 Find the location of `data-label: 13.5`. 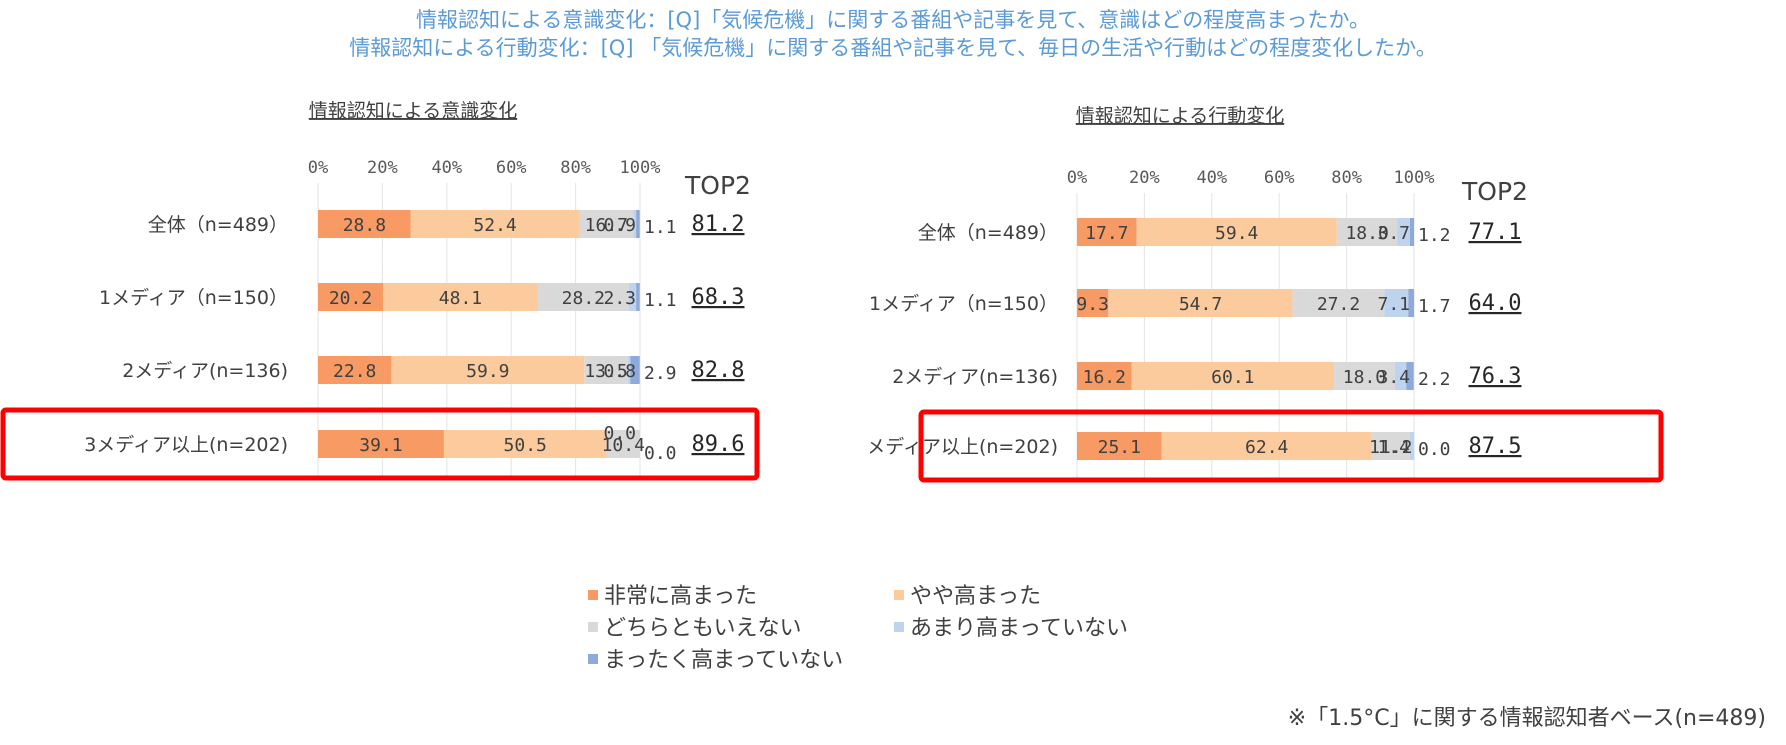

data-label: 13.5 is located at coordinates (605, 371).